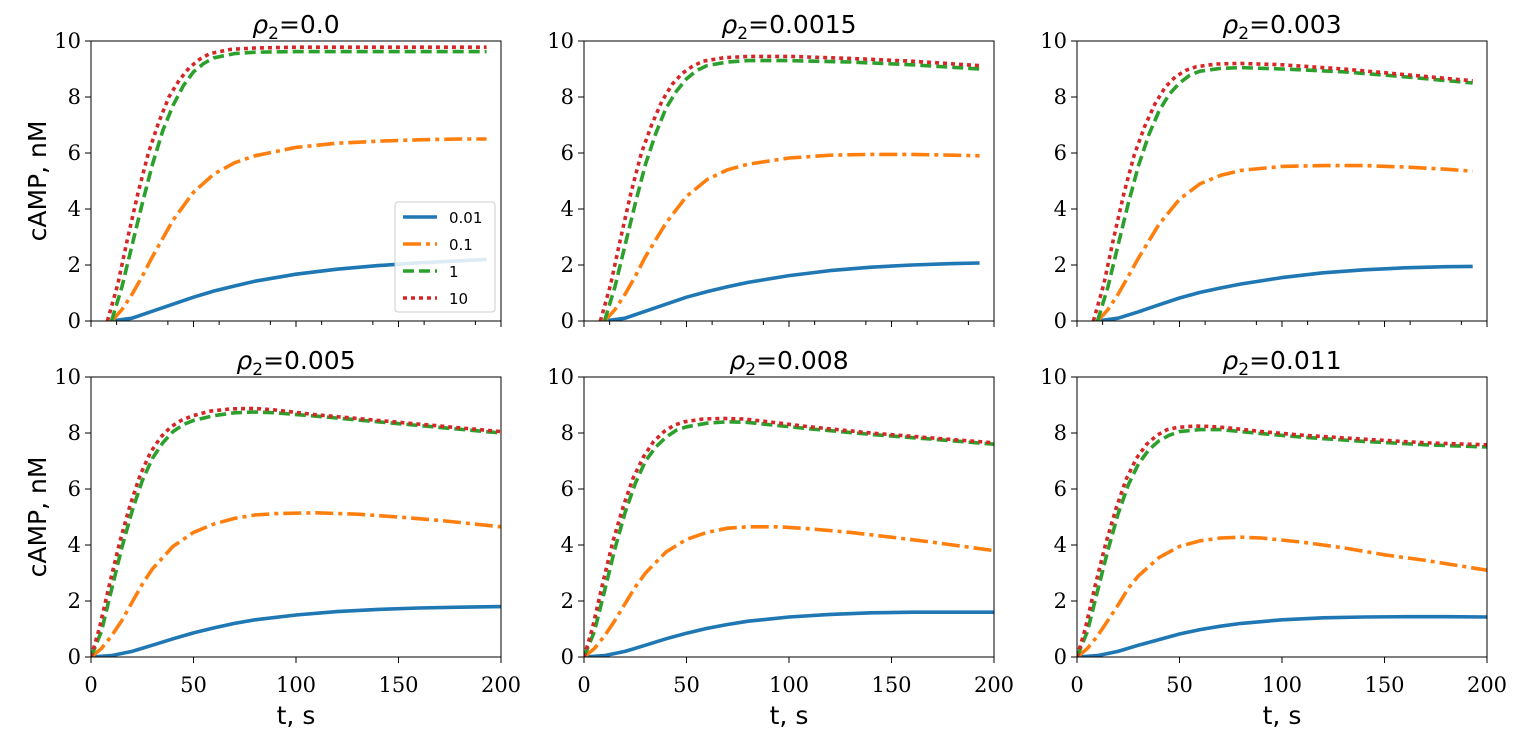 The image size is (1519, 739). What do you see at coordinates (445, 257) in the screenshot?
I see `legend: 0.01 0.1 1 10` at bounding box center [445, 257].